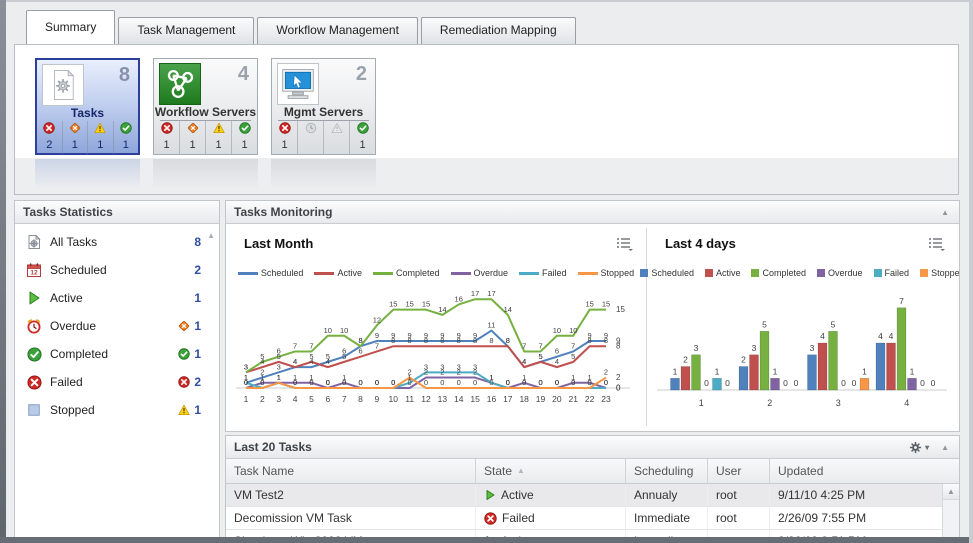 This screenshot has height=543, width=973. What do you see at coordinates (71, 27) in the screenshot?
I see `tab-summary: Summary` at bounding box center [71, 27].